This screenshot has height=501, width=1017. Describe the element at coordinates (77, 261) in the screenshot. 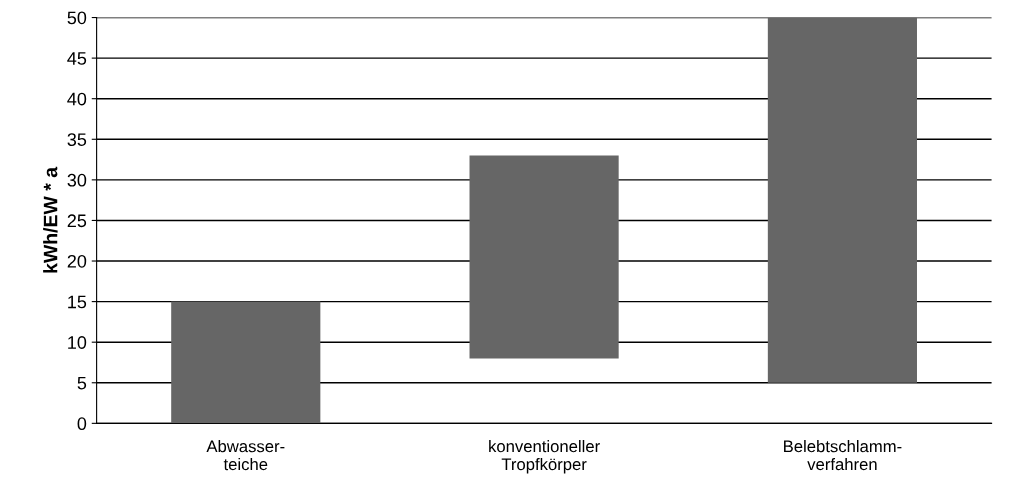

I see `y-tick-label: 20` at that location.